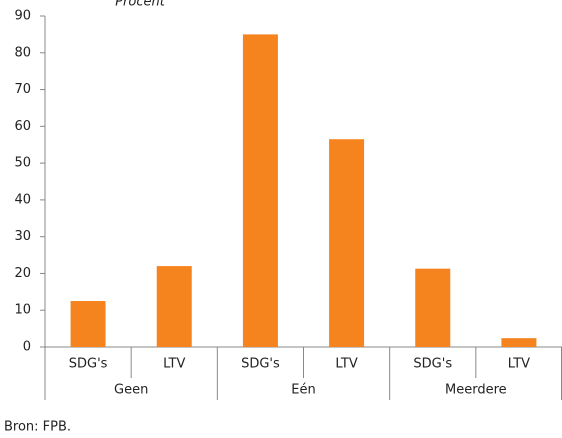 The width and height of the screenshot is (562, 438). What do you see at coordinates (22, 52) in the screenshot?
I see `y-tick-label: 80` at bounding box center [22, 52].